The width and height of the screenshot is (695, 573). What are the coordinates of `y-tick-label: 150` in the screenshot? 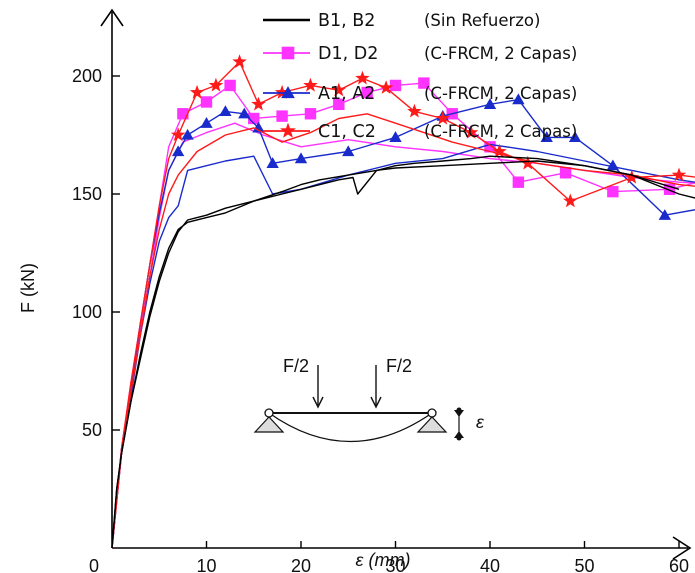 It's located at (87, 194).